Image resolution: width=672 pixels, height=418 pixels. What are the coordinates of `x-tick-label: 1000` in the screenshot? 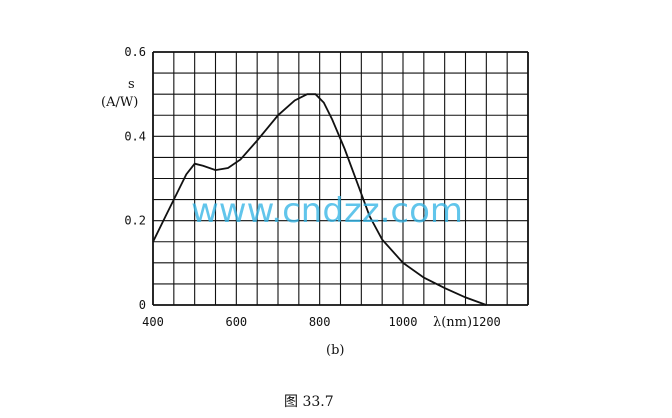 It's located at (403, 322).